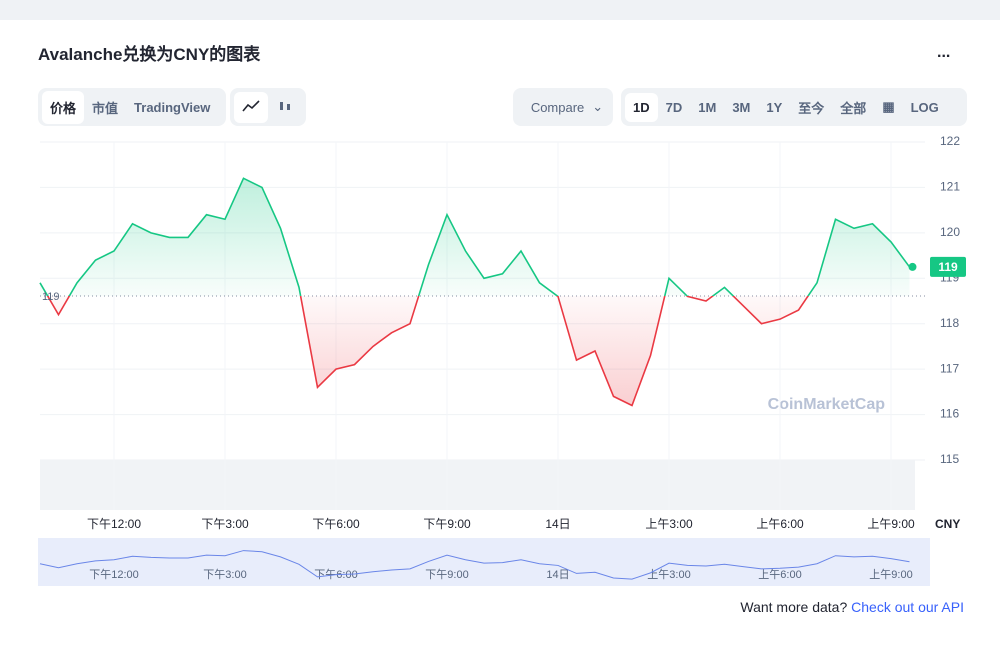 The width and height of the screenshot is (1000, 650). What do you see at coordinates (149, 54) in the screenshot?
I see `title: Avalanche兑换为CNY的图表` at bounding box center [149, 54].